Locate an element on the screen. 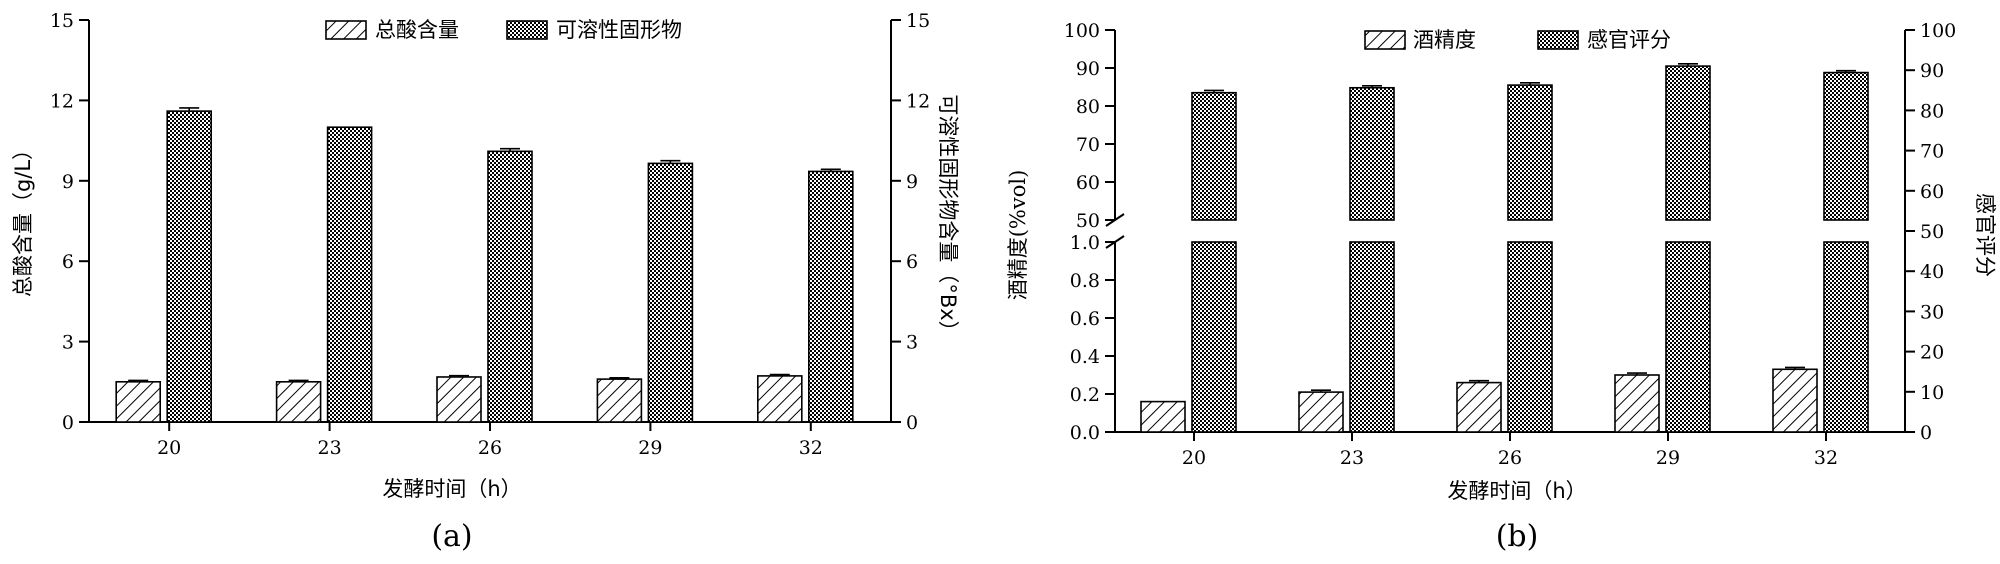 Image resolution: width=2000 pixels, height=564 pixels. x-tick-label-b: 26 is located at coordinates (1510, 458).